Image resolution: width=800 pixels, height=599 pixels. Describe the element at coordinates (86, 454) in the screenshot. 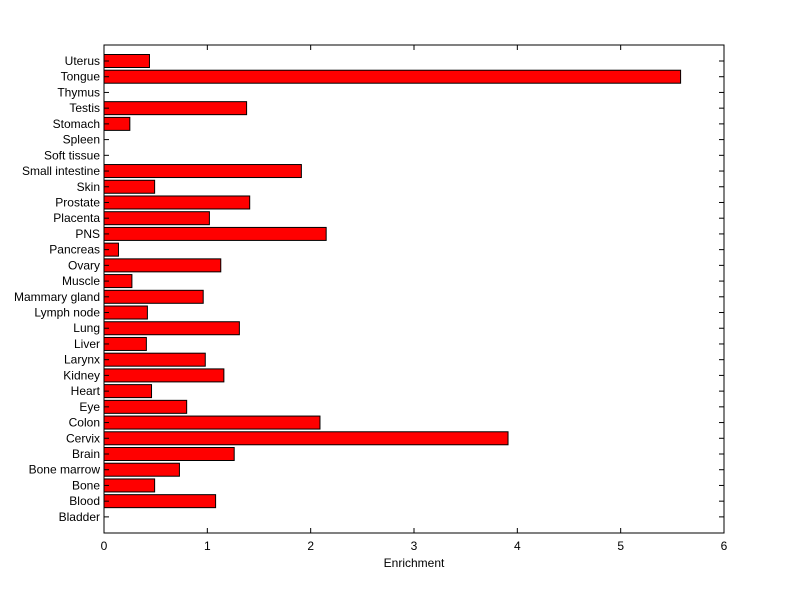

I see `y-tick-label: Brain` at that location.